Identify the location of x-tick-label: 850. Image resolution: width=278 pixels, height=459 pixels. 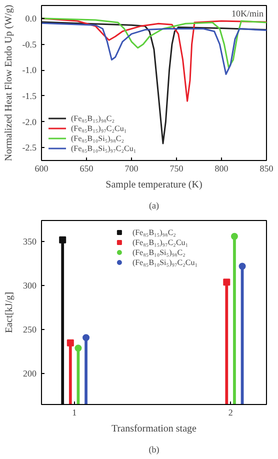
(267, 169).